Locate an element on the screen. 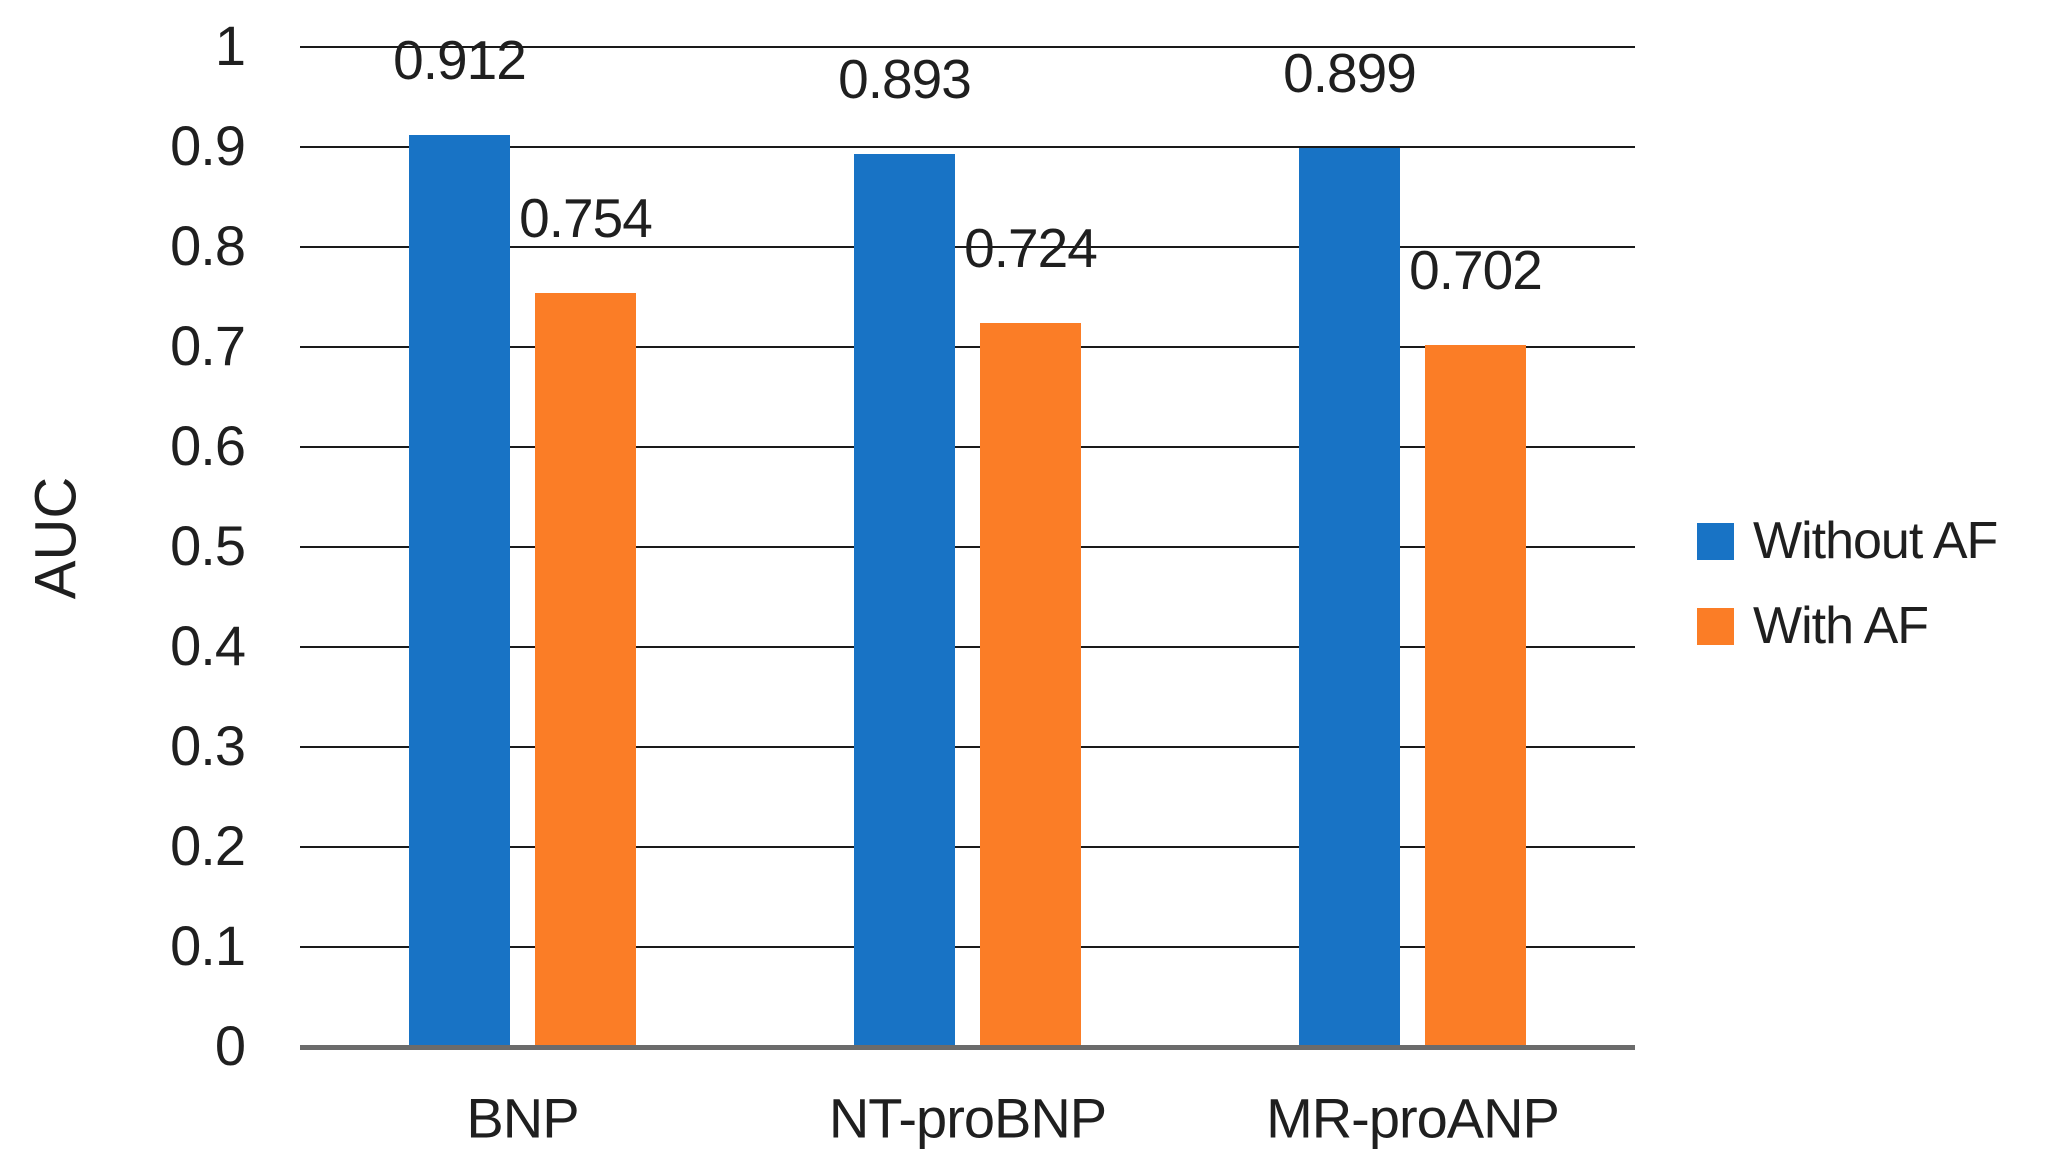  gridline-0.7 is located at coordinates (967, 347).